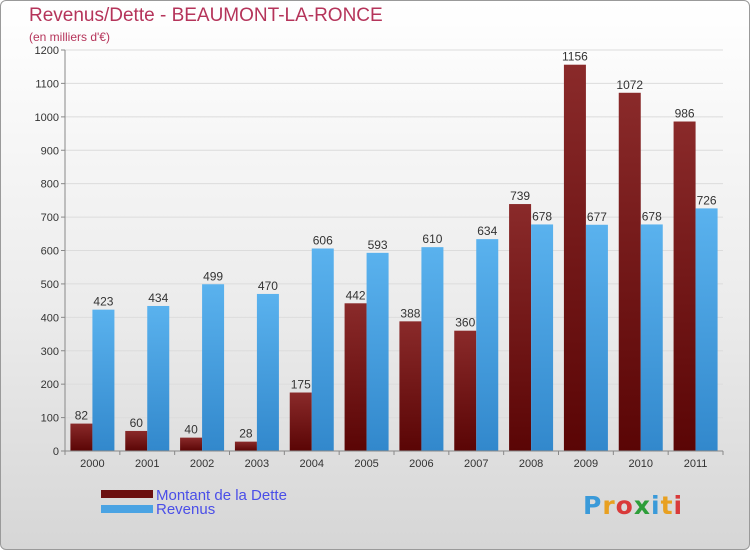 This screenshot has height=550, width=750. I want to click on x-tick-label: 2006, so click(421, 464).